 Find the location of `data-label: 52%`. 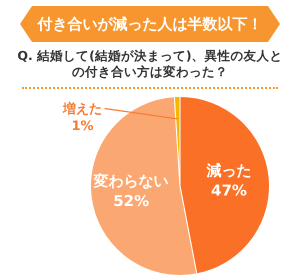

data-label: 52% is located at coordinates (131, 201).